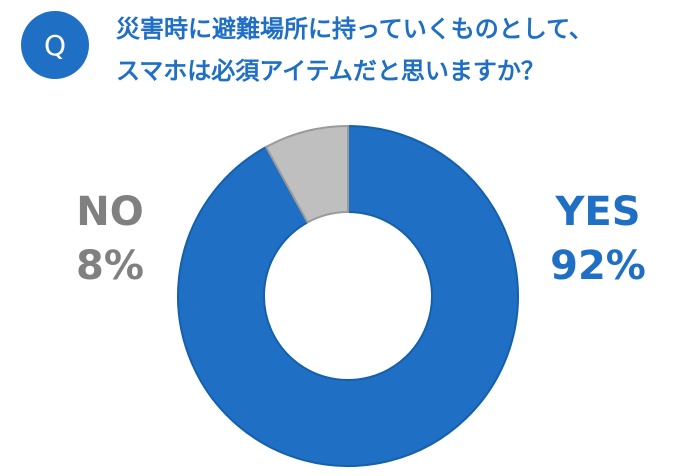 The height and width of the screenshot is (476, 674). Describe the element at coordinates (597, 212) in the screenshot. I see `slice-category-label: YES` at that location.